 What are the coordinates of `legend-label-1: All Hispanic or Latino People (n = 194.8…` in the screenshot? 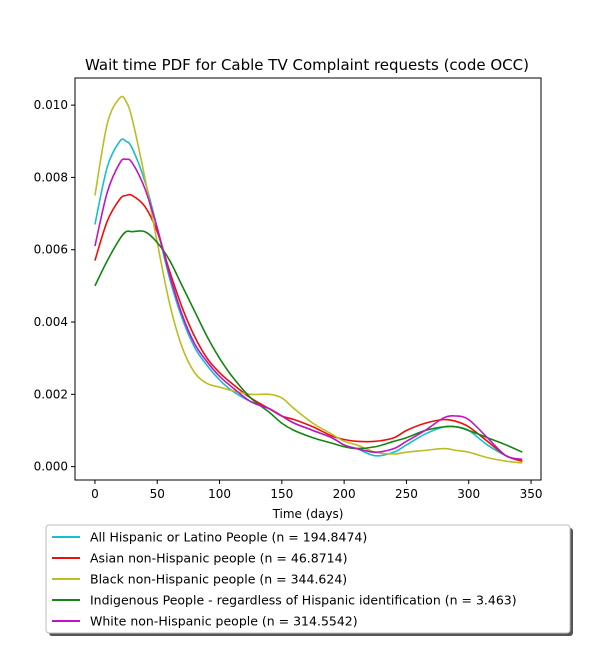 It's located at (228, 537).